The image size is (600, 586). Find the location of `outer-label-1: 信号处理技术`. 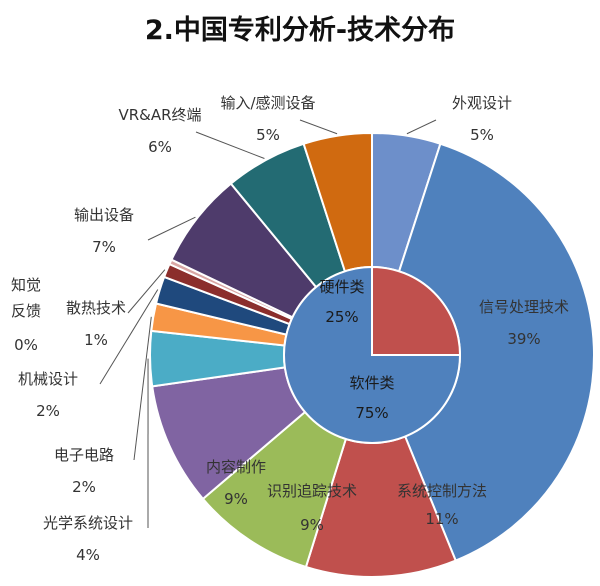

outer-label-1: 信号处理技术 is located at coordinates (524, 307).